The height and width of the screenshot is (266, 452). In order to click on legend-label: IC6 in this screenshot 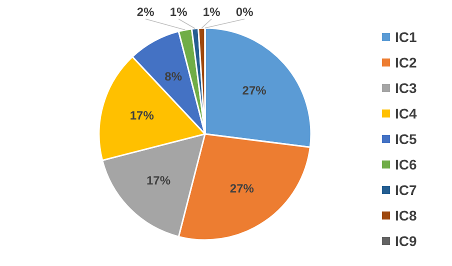, I will do `click(406, 164)`.